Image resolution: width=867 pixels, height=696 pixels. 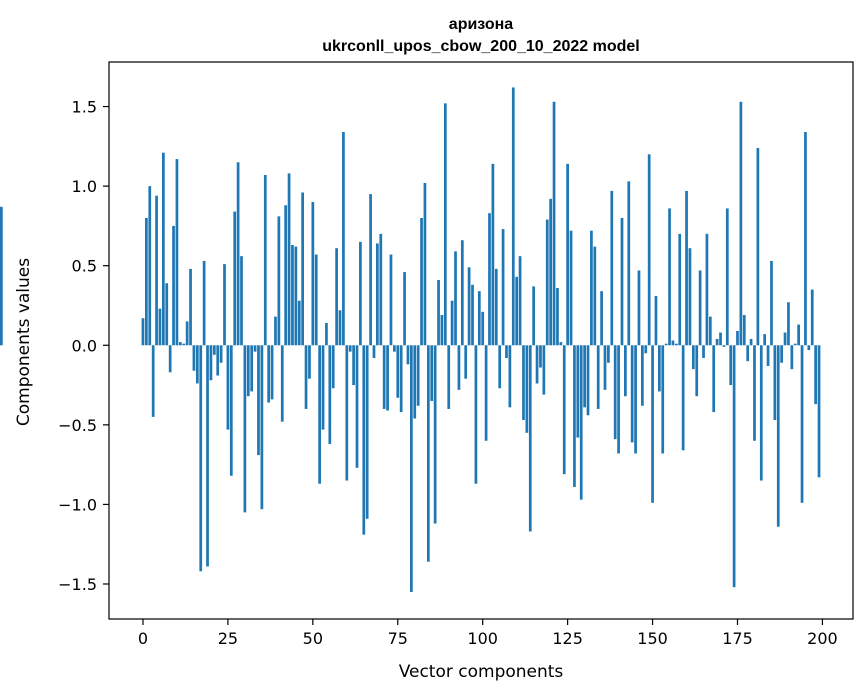 I want to click on y-tick-label: −1.5, so click(x=77, y=584).